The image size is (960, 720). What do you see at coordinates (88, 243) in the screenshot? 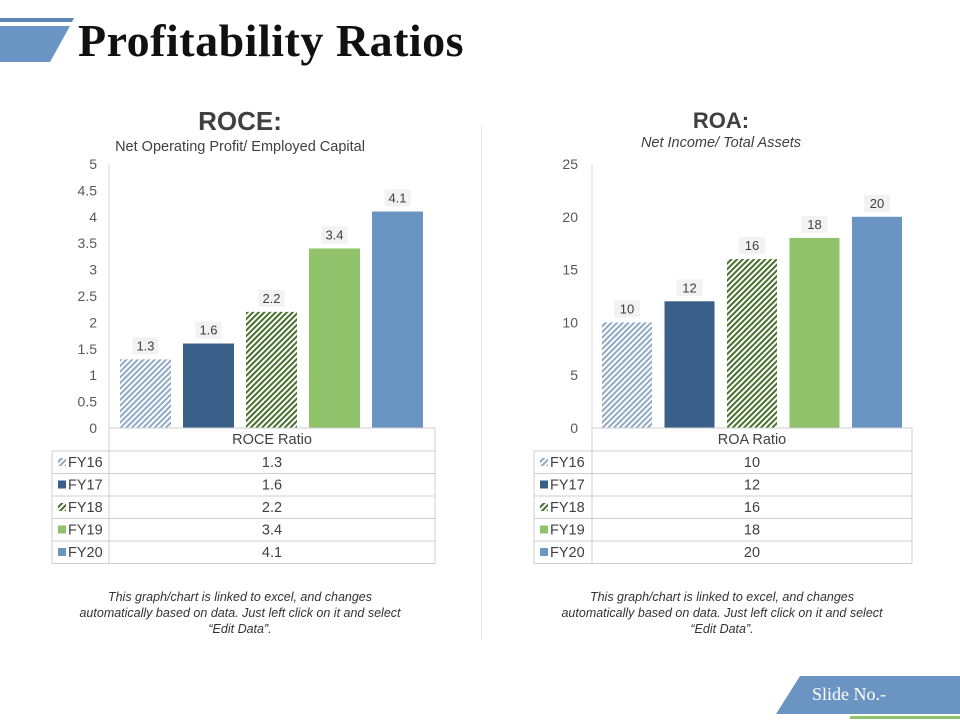
I see `y-tick-label: 3.5` at bounding box center [88, 243].